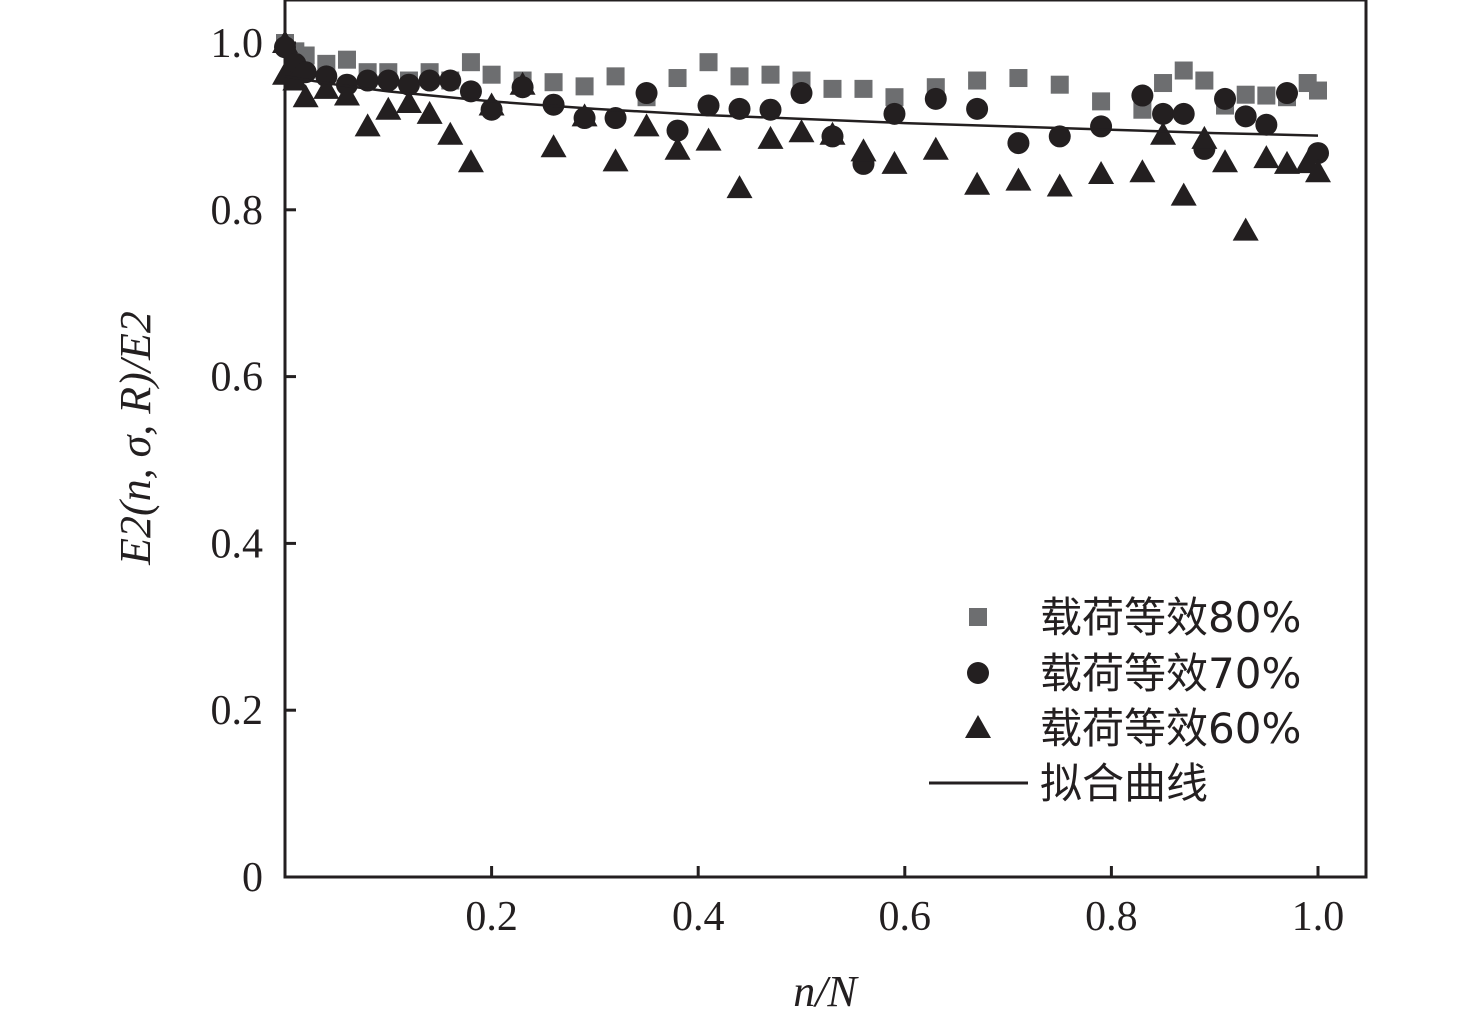  I want to click on x-tick-label: 0.8, so click(1111, 917).